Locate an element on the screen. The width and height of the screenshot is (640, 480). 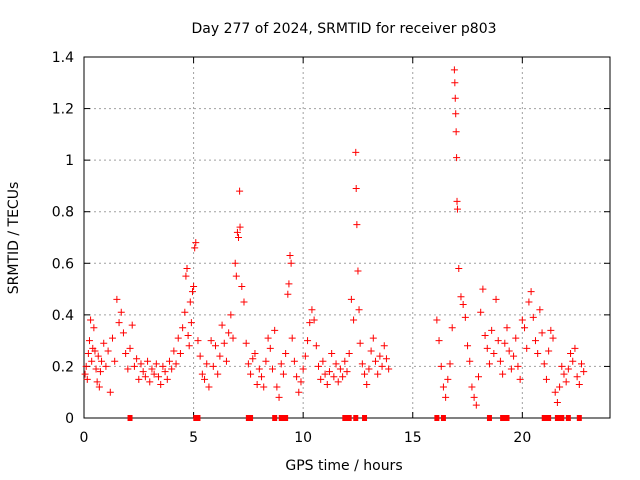
x-tick-label: 15 is located at coordinates (413, 438).